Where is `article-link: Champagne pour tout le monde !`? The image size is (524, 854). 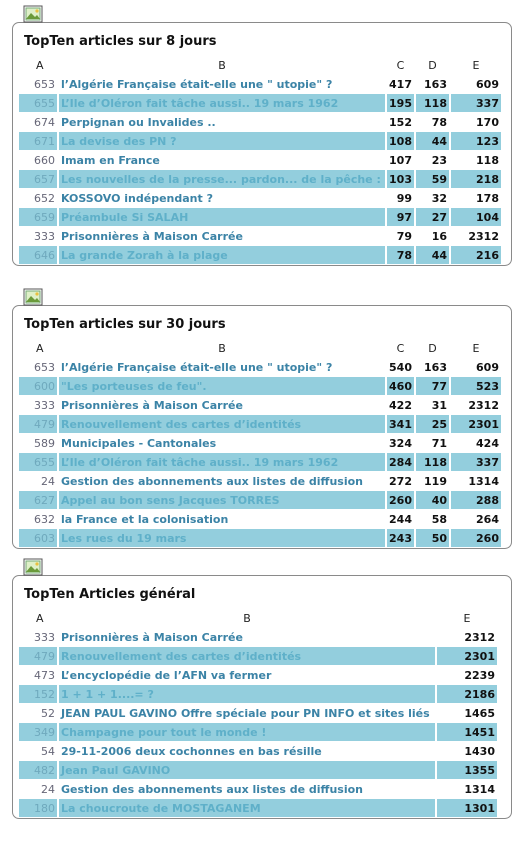 article-link: Champagne pour tout le monde ! is located at coordinates (247, 732).